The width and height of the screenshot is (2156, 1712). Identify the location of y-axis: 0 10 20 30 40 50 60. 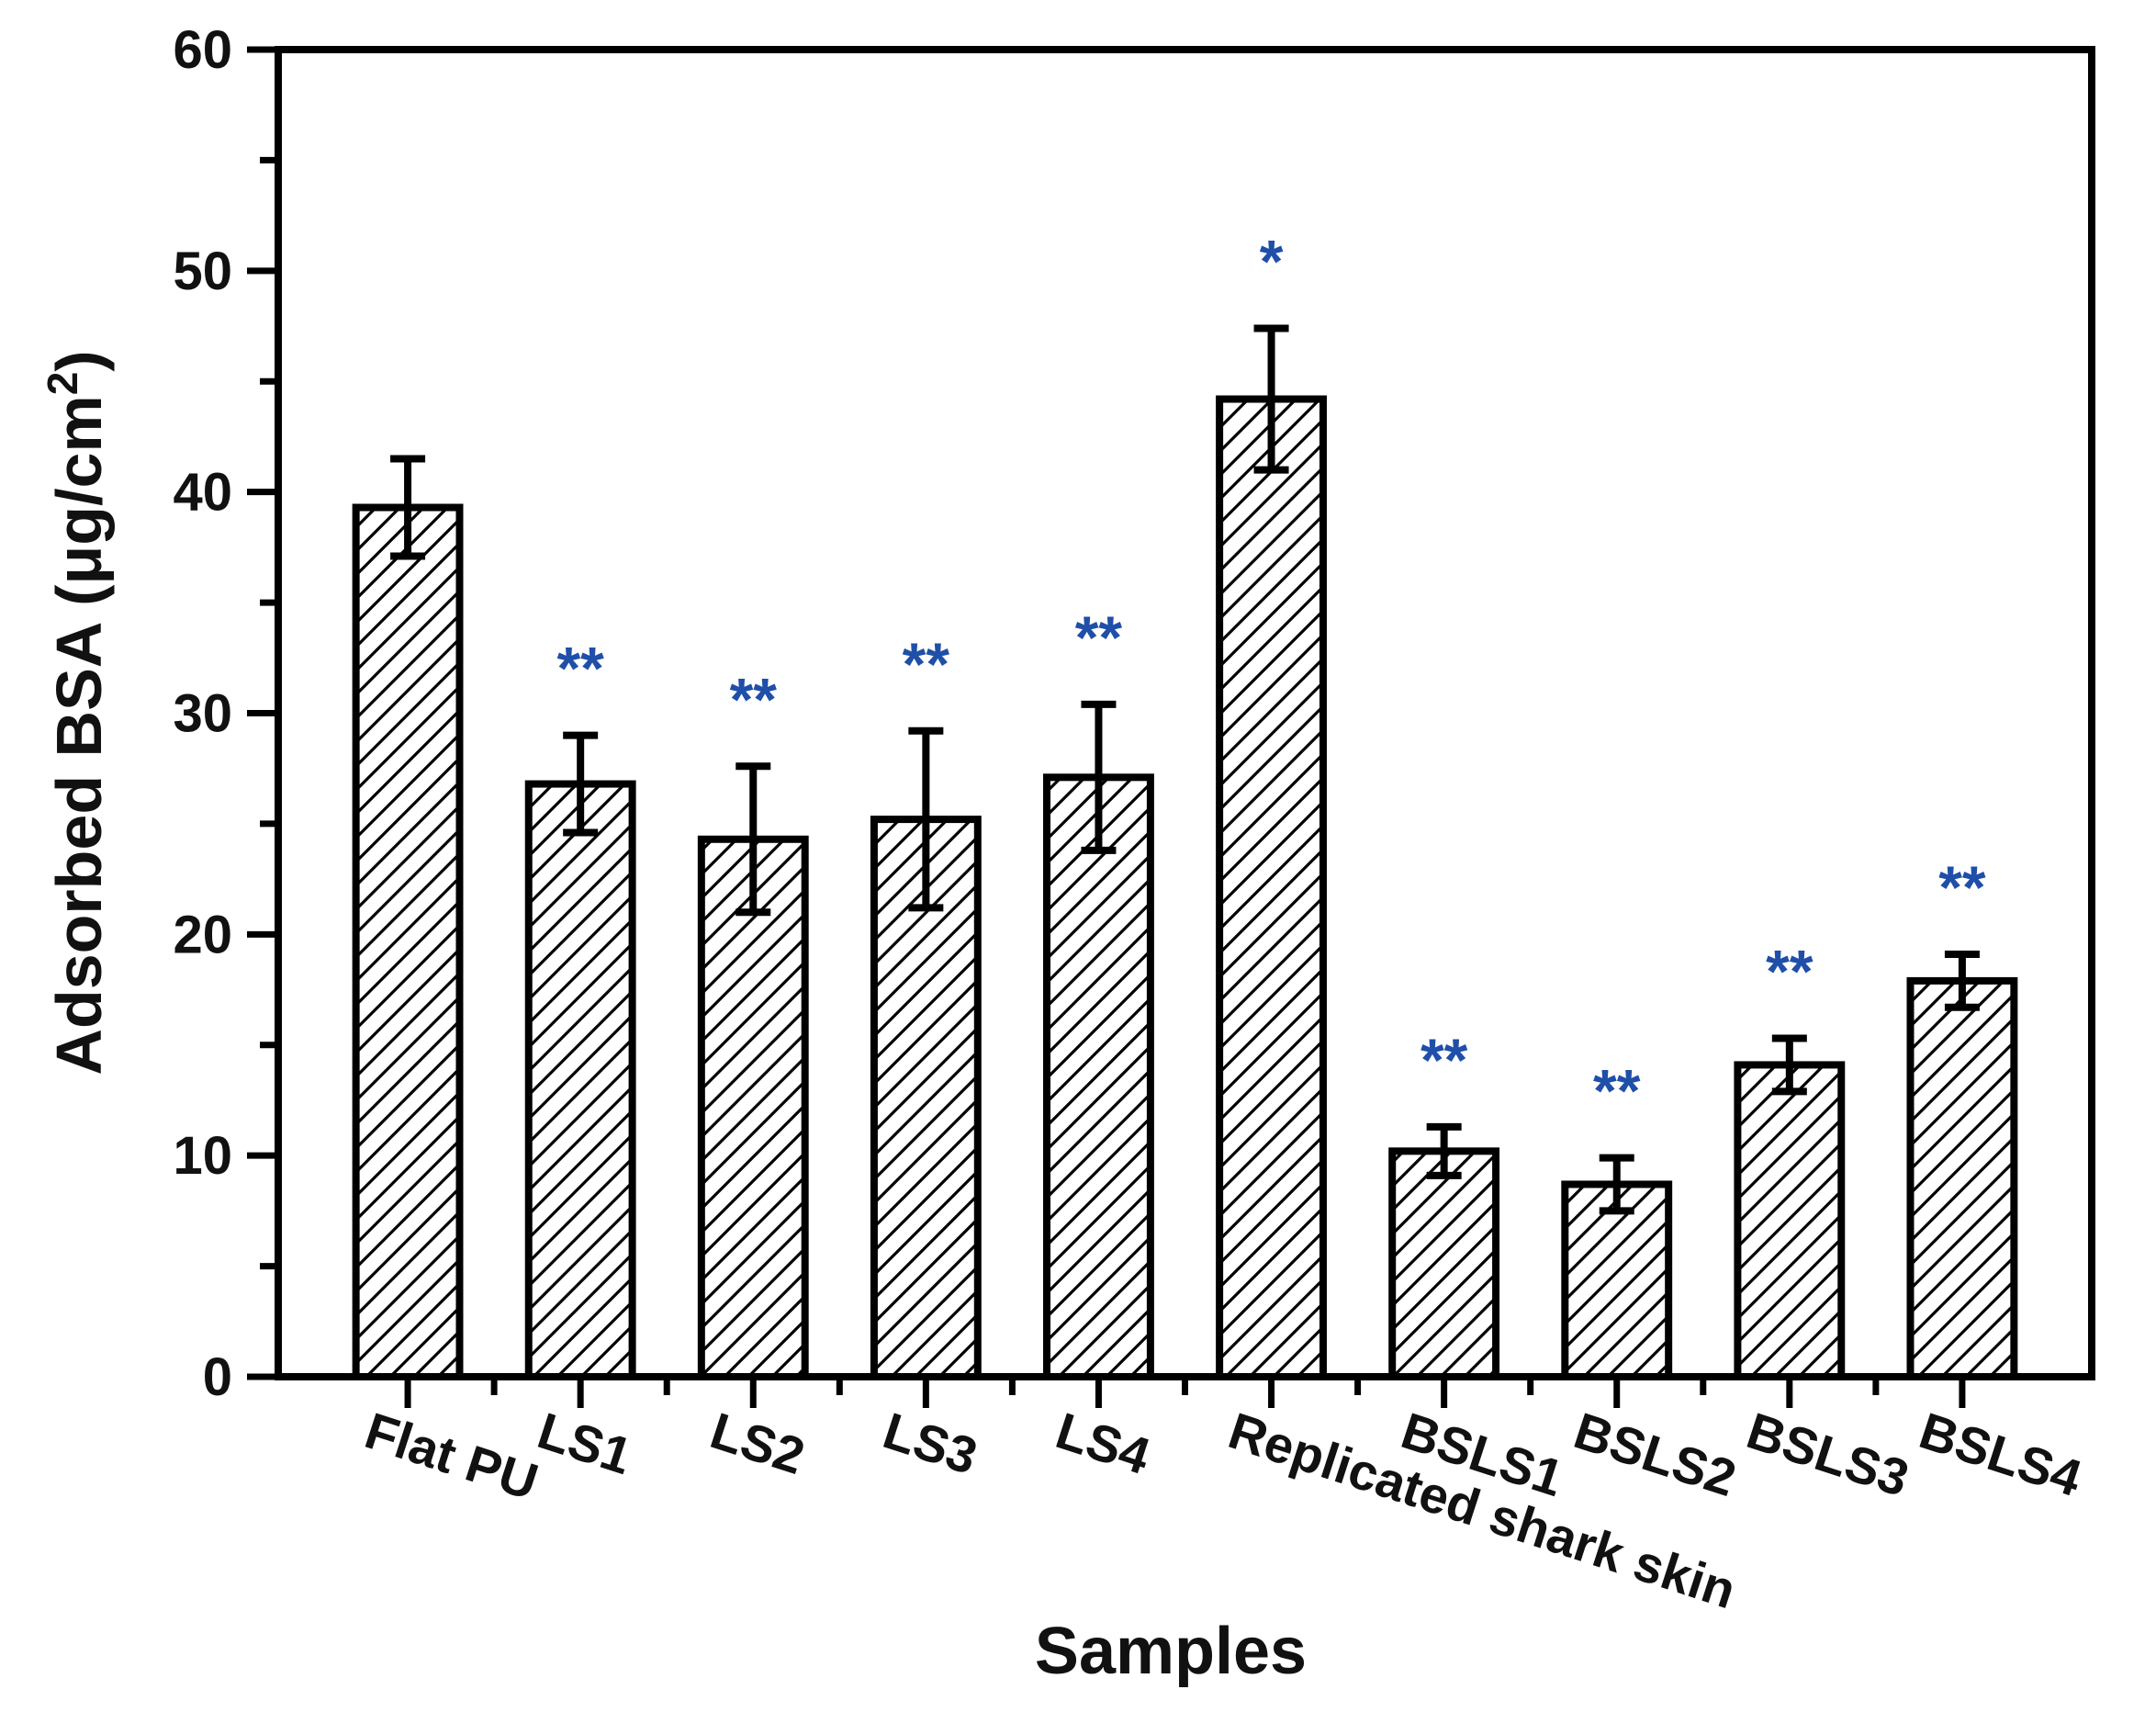
(226, 713).